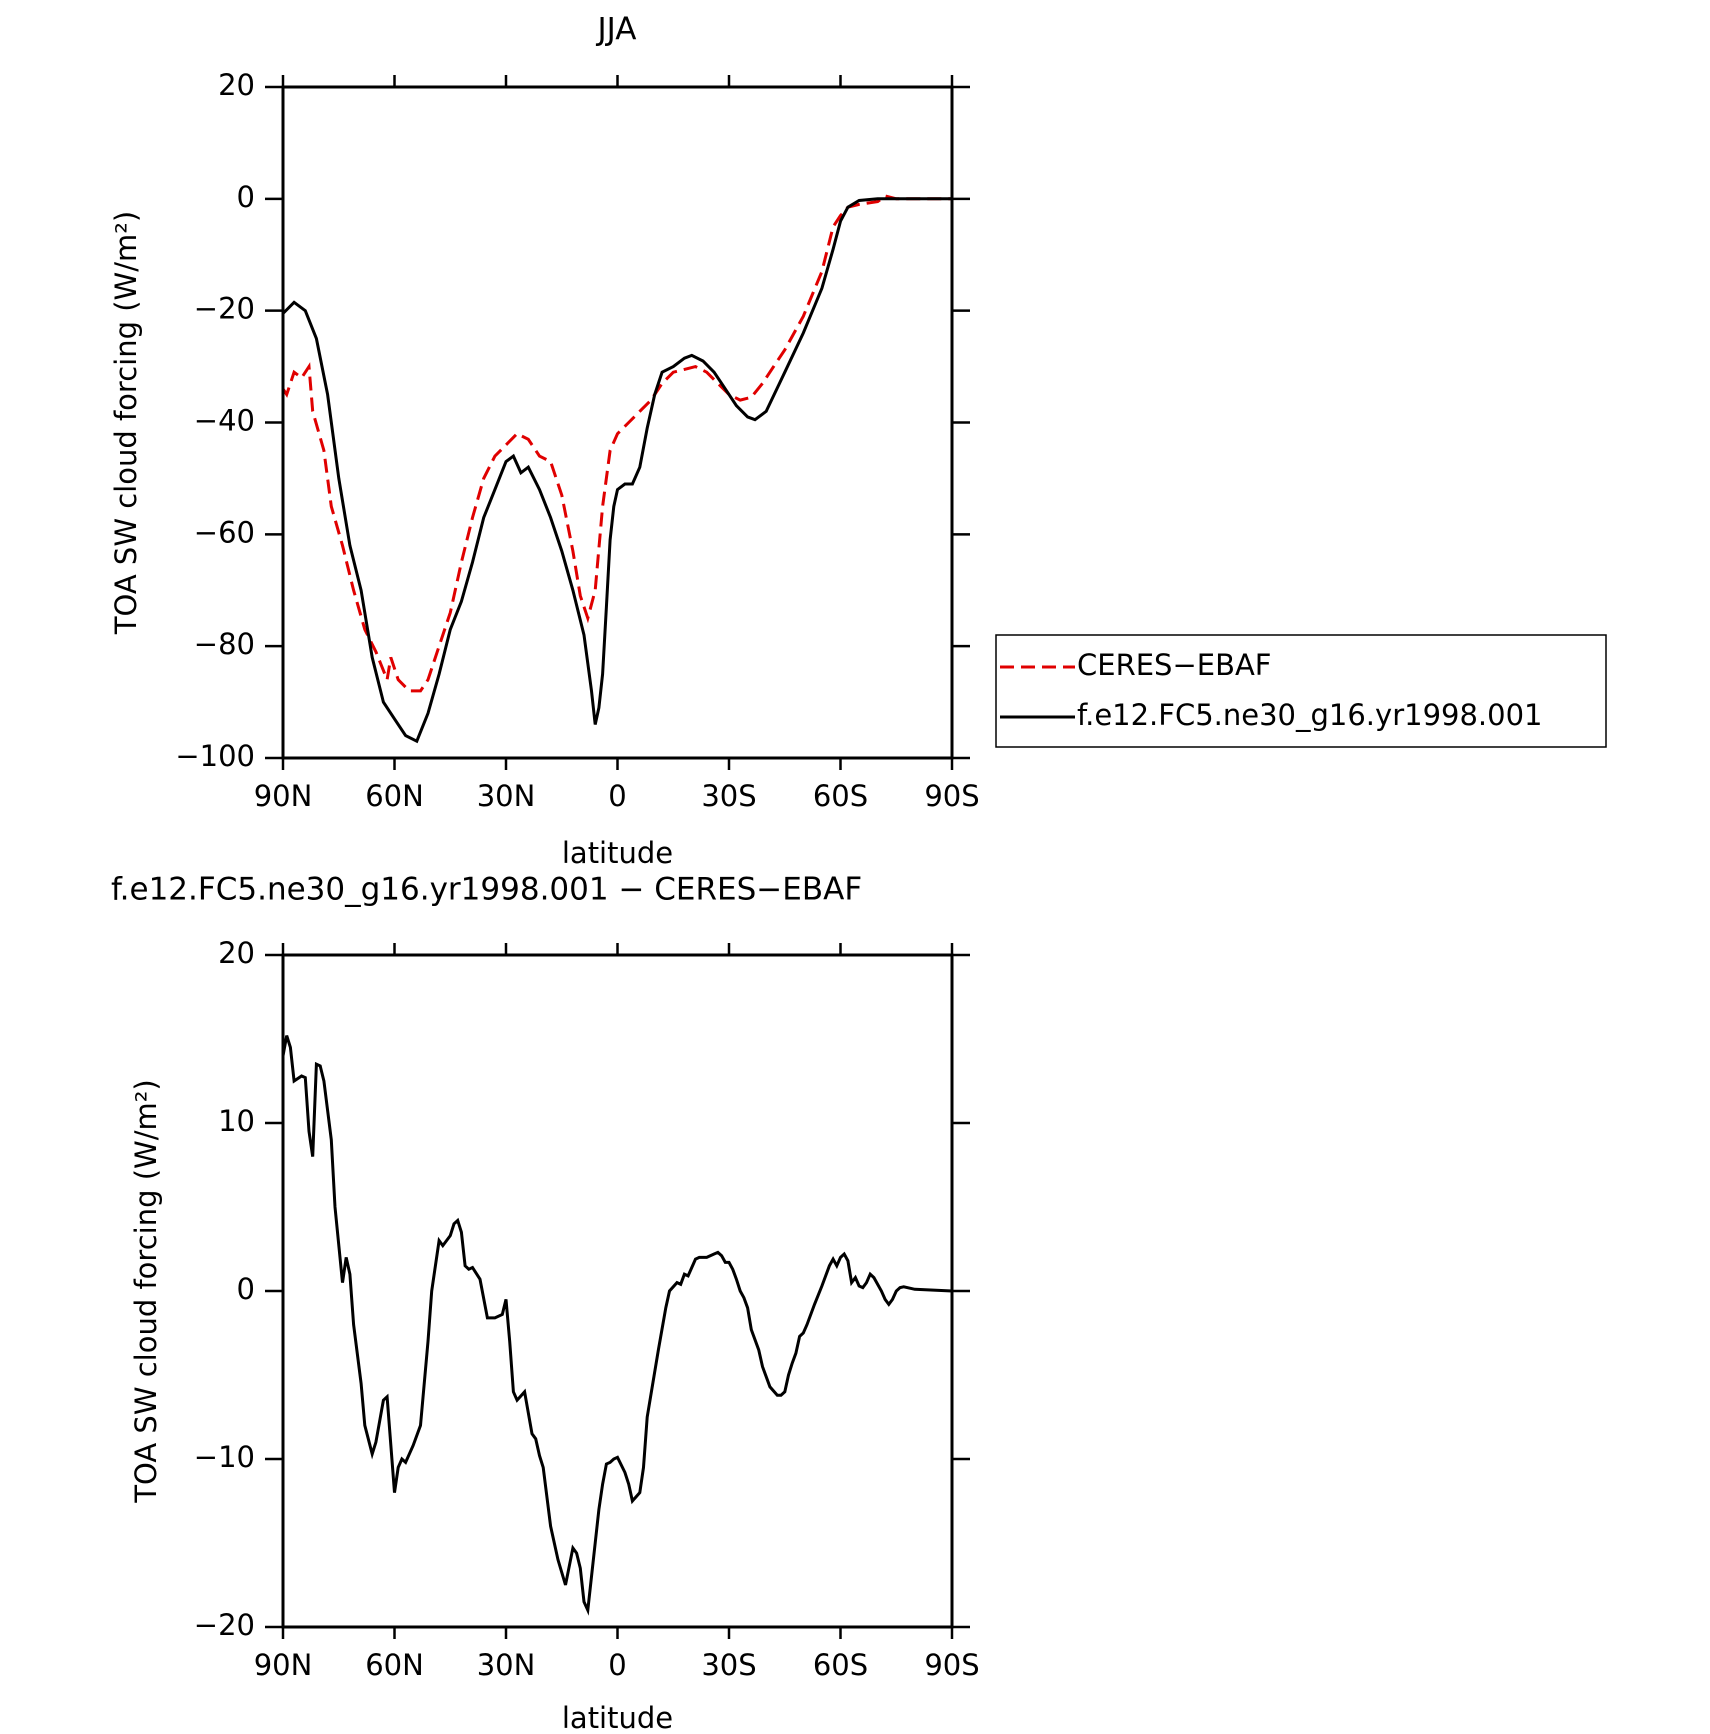  I want to click on chart-title: JJA, so click(616, 30).